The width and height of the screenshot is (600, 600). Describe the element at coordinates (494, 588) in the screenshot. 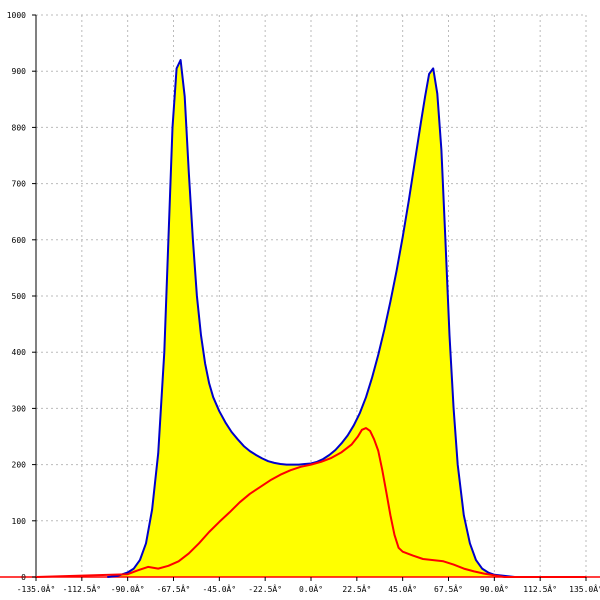

I see `x-tick-label: 90.0Â°` at that location.